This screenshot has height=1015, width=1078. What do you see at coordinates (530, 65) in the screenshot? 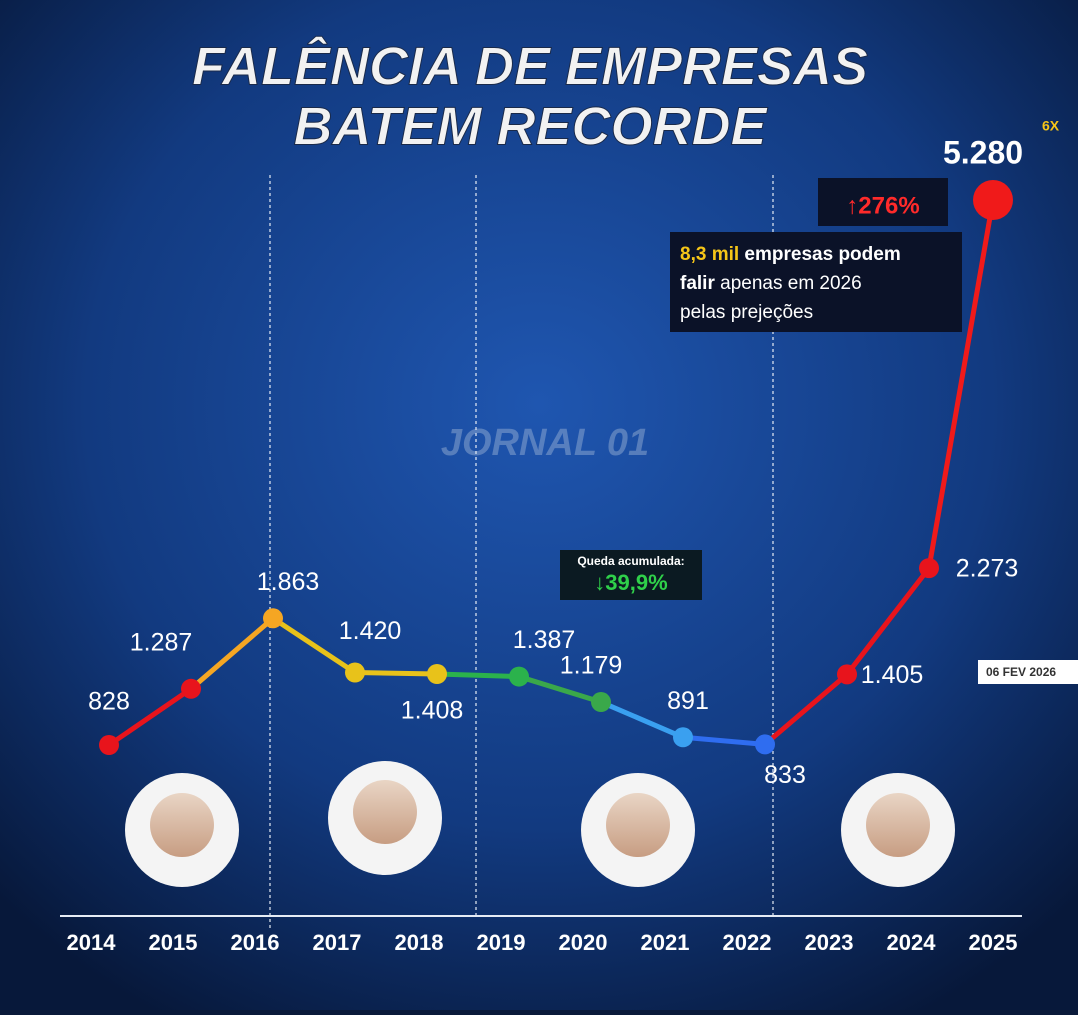
I see `title-line: FALÊNCIA DE EMPRESAS` at bounding box center [530, 65].